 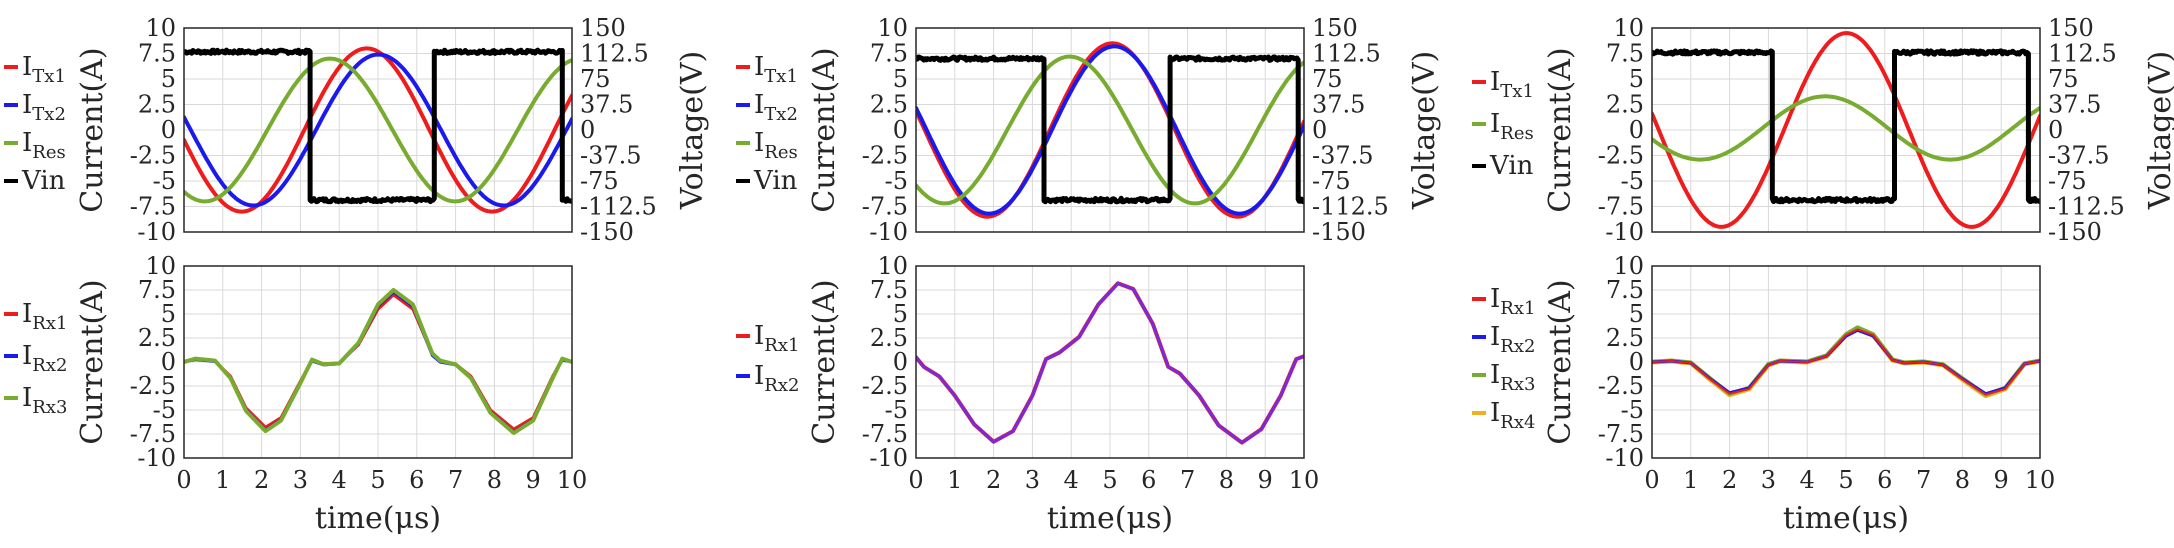 I want to click on y2-tick-label: -75, so click(x=2067, y=181).